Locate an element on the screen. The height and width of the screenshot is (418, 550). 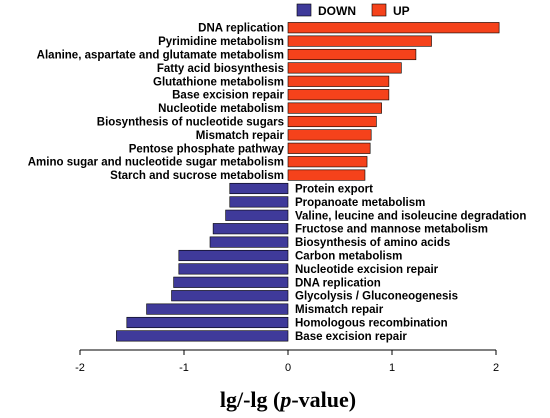
down-category-label: Nucleotide excision repair is located at coordinates (367, 270).